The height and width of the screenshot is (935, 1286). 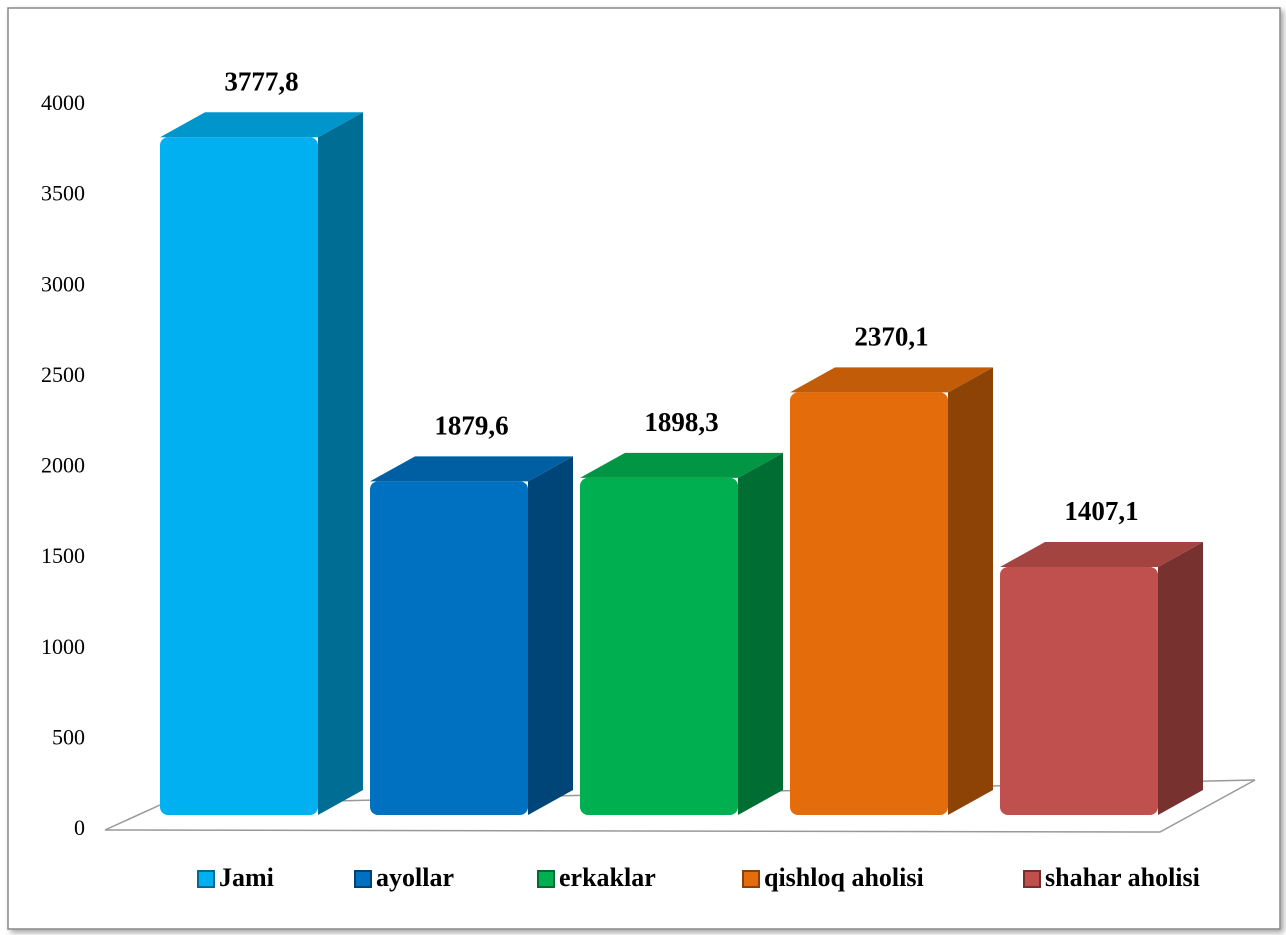 What do you see at coordinates (261, 81) in the screenshot?
I see `data-label: 3777,8` at bounding box center [261, 81].